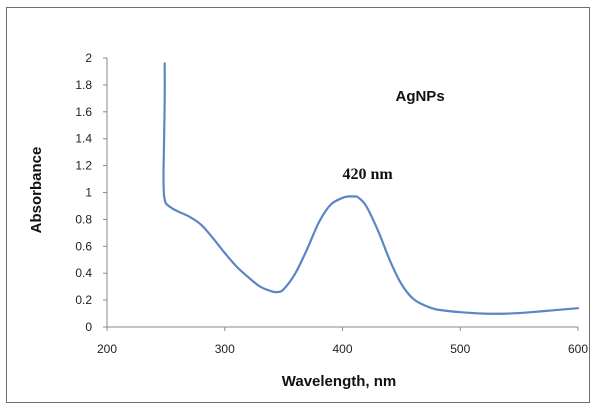 This screenshot has height=408, width=598. Describe the element at coordinates (83, 273) in the screenshot. I see `y-tick-label: 0.4` at that location.